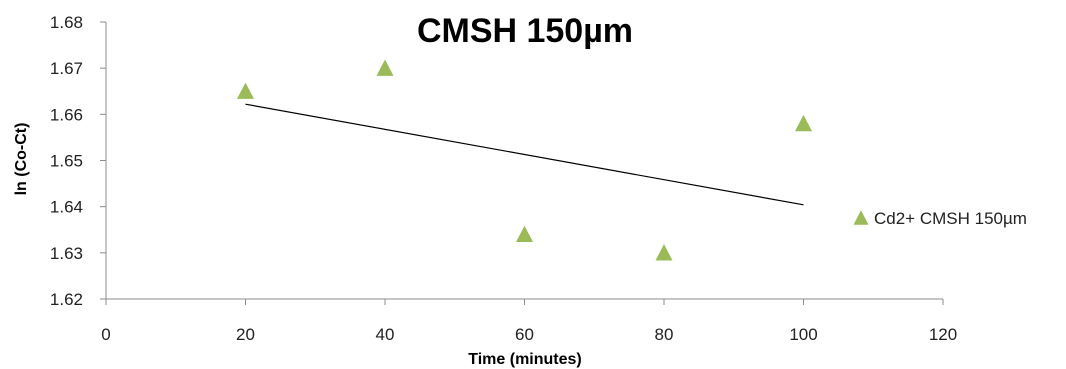 This screenshot has height=369, width=1066. I want to click on legend-label: Cd2+ CMSH 150µm, so click(950, 218).